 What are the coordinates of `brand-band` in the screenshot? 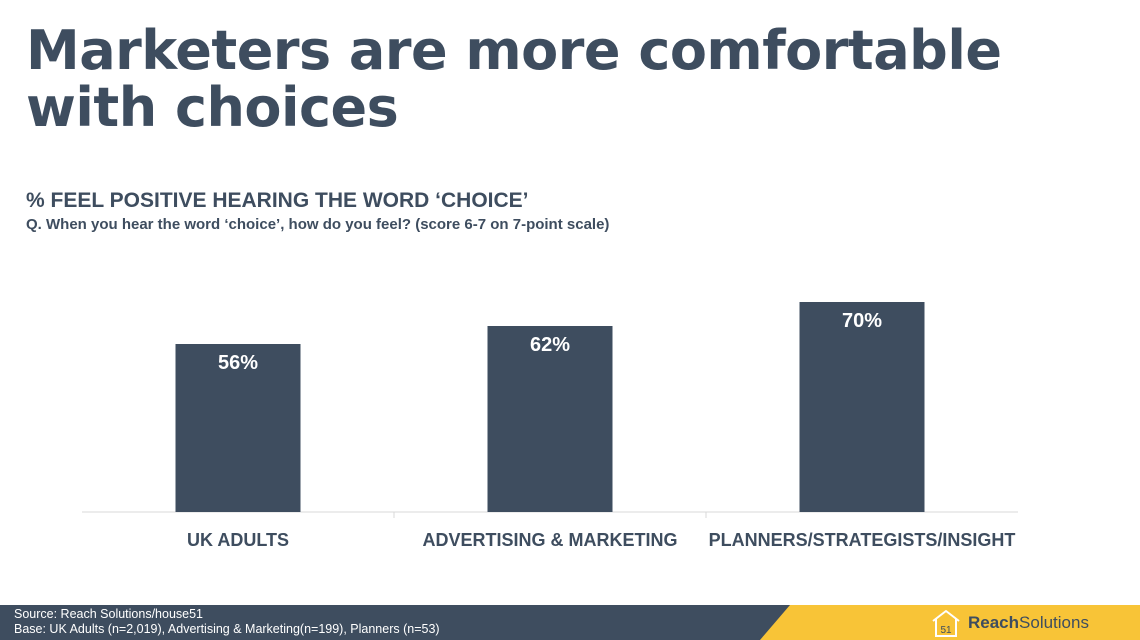 It's located at (950, 622).